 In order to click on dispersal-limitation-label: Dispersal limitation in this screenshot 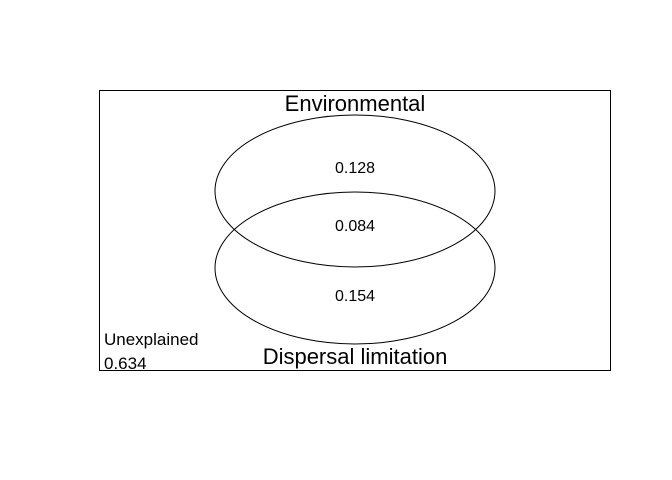, I will do `click(355, 356)`.